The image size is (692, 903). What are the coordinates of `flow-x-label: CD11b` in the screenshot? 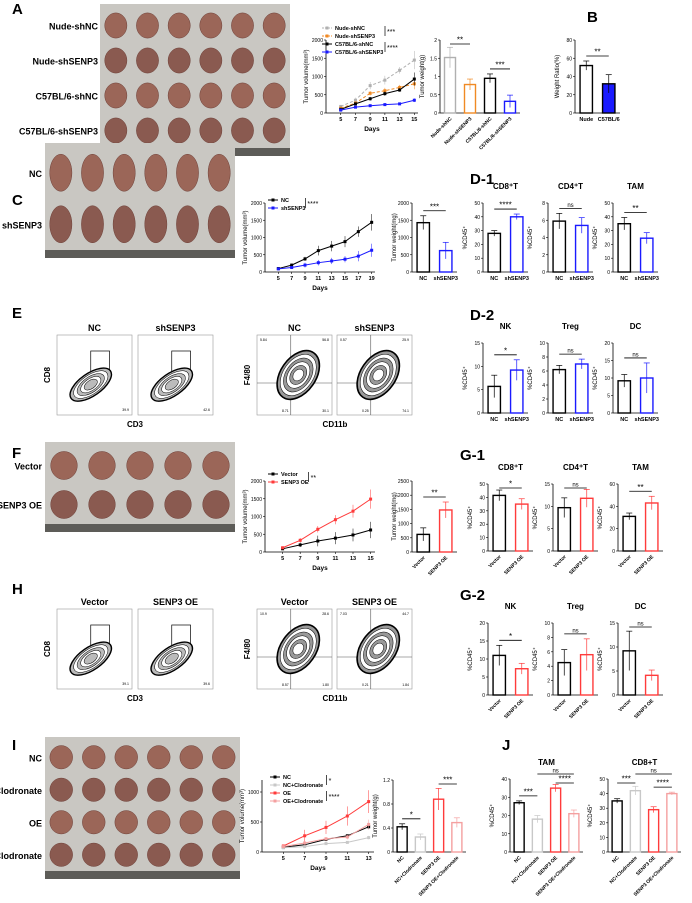 It's located at (335, 698).